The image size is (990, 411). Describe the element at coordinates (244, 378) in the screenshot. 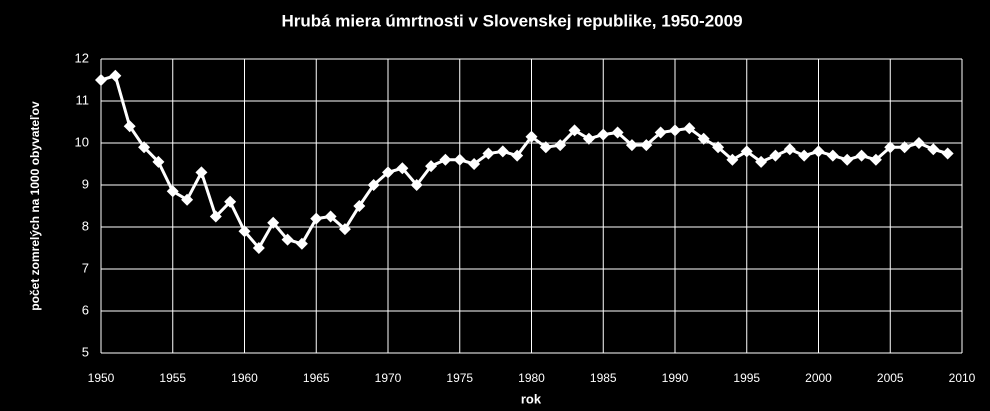

I see `x-tick-label: 1960` at that location.